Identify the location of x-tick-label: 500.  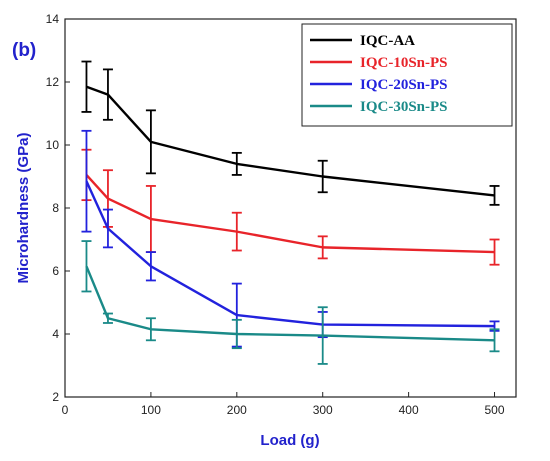
(495, 410).